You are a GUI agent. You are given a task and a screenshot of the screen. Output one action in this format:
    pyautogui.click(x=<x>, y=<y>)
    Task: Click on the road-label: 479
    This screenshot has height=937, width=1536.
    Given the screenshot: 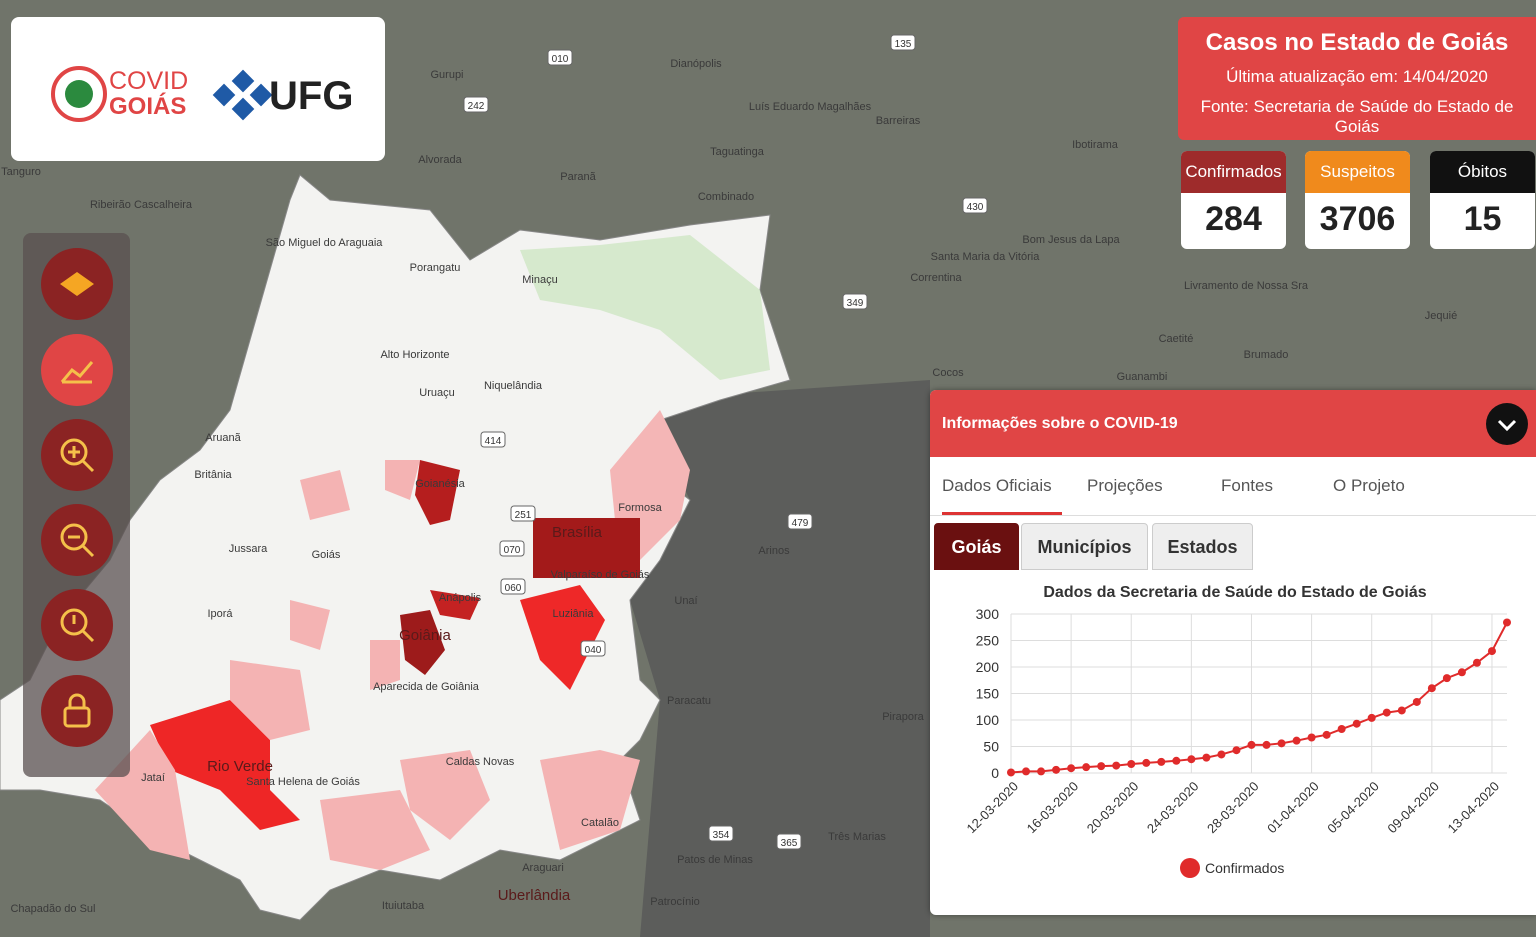 What is the action you would take?
    pyautogui.click(x=800, y=523)
    